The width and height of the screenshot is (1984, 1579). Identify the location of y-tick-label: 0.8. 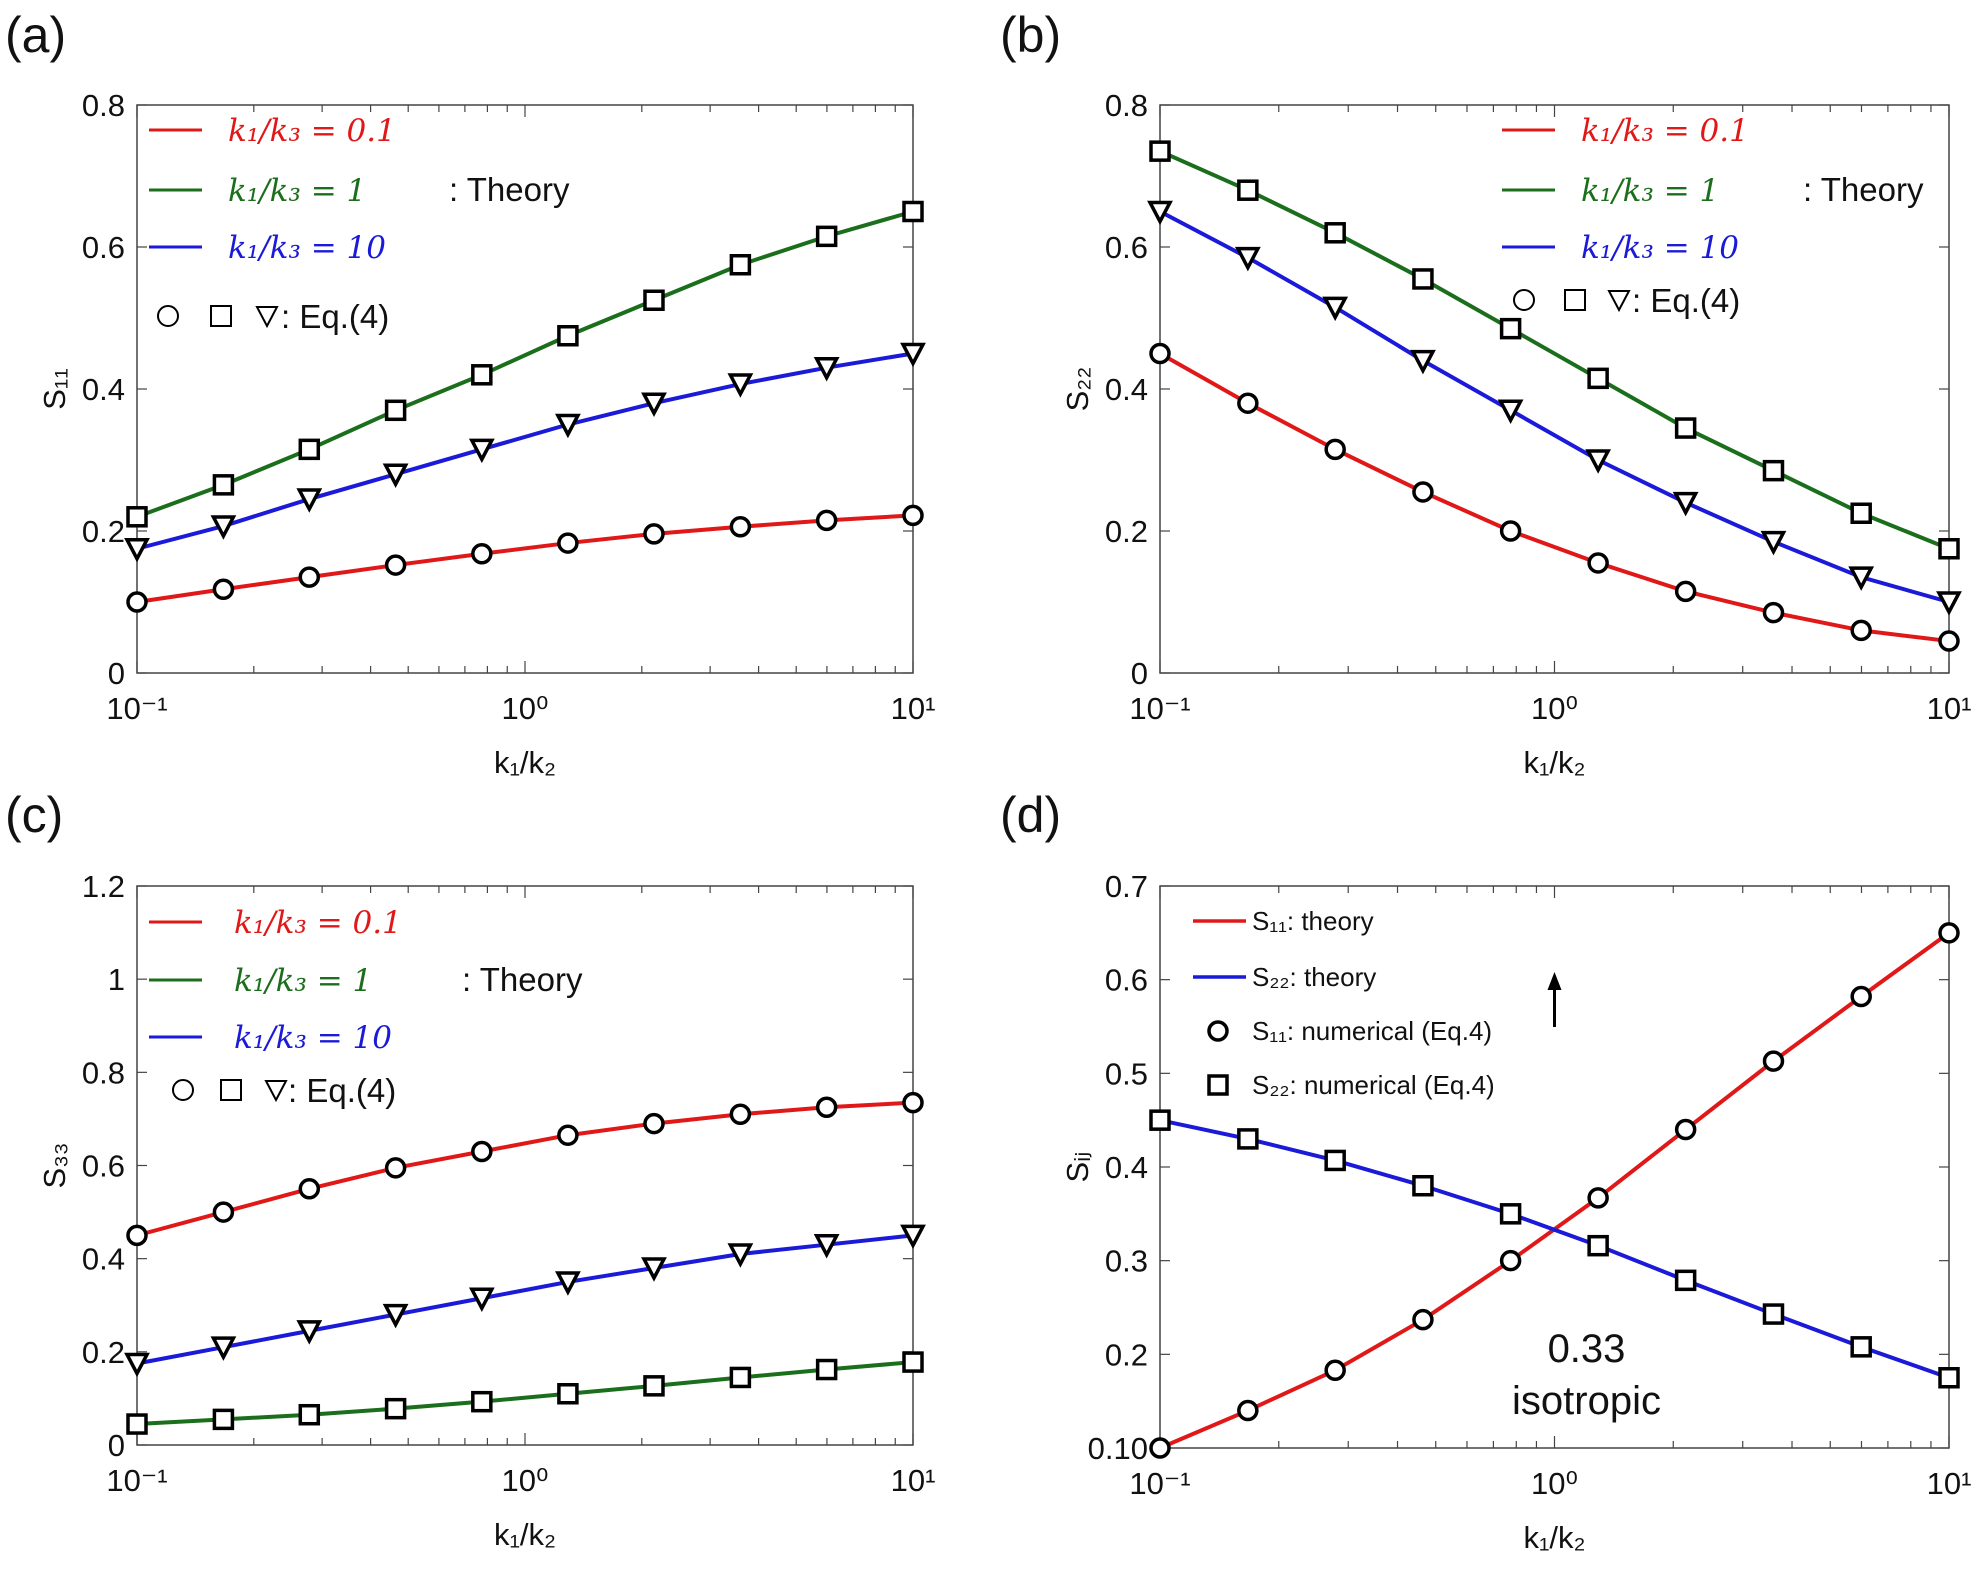
(103, 1072).